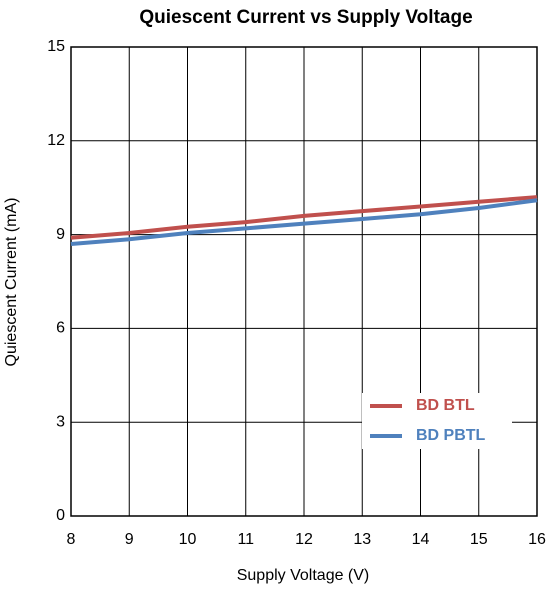 Image resolution: width=552 pixels, height=590 pixels. Describe the element at coordinates (451, 435) in the screenshot. I see `legend-label: BD PBTL` at that location.